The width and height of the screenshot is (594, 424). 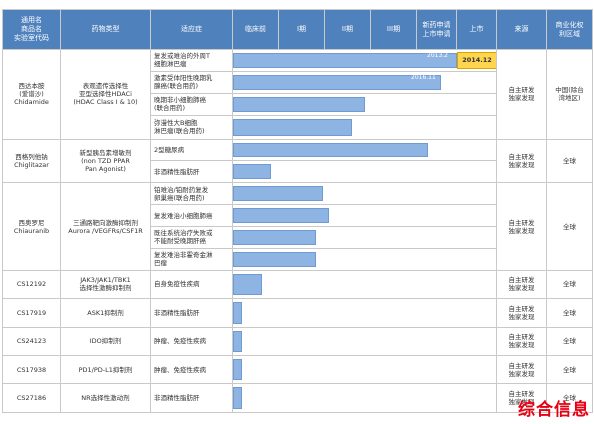 I want to click on commercial-rights: 中国(除台 湾地区), so click(x=569, y=94).